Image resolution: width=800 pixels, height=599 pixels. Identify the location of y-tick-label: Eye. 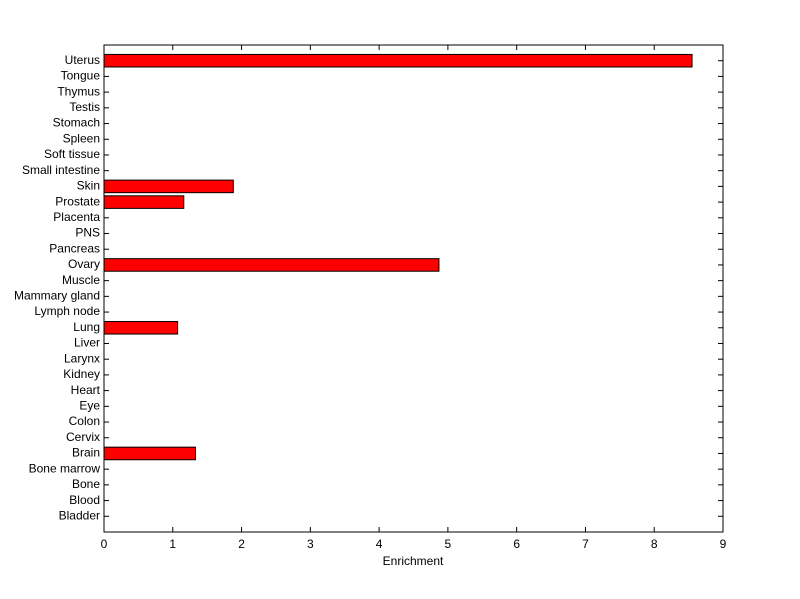
(89, 405).